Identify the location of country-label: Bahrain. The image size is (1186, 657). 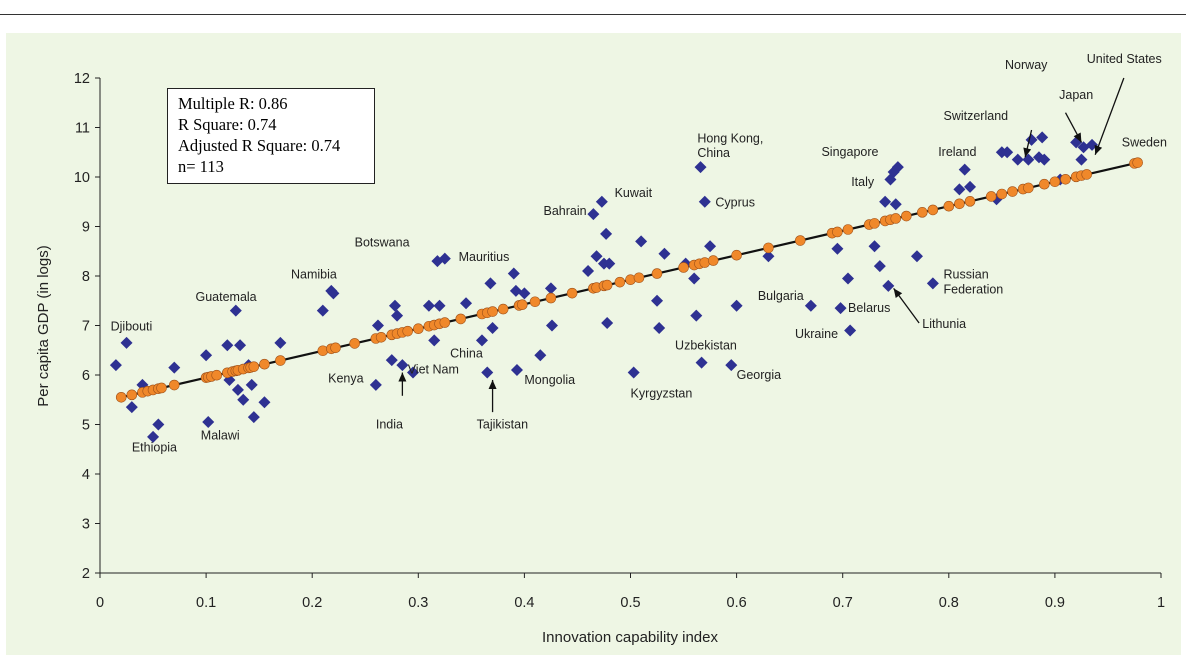
(564, 211).